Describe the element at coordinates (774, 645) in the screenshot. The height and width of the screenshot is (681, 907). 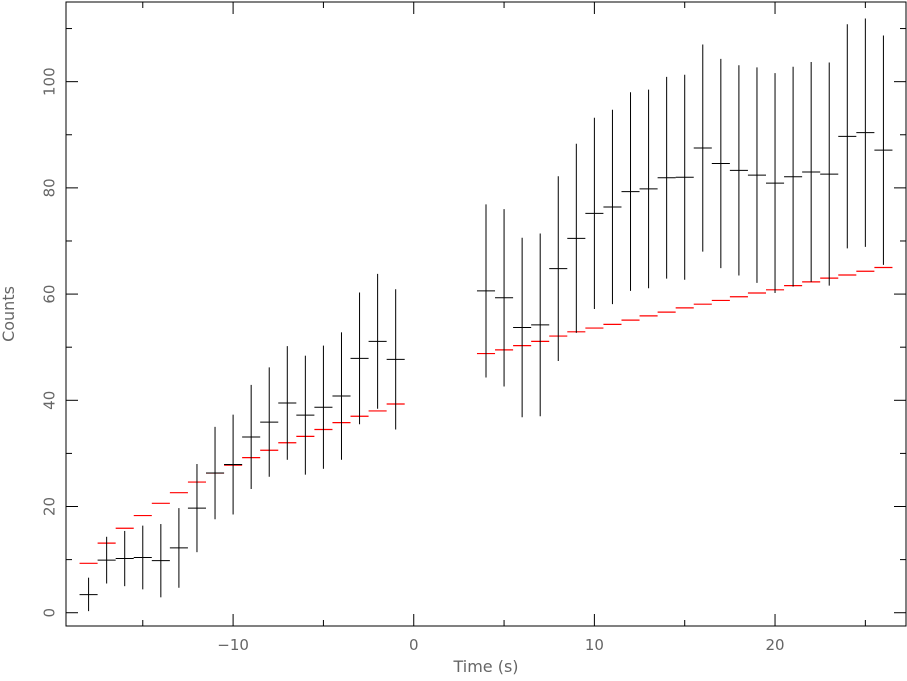
I see `x-tick-label: 20` at that location.